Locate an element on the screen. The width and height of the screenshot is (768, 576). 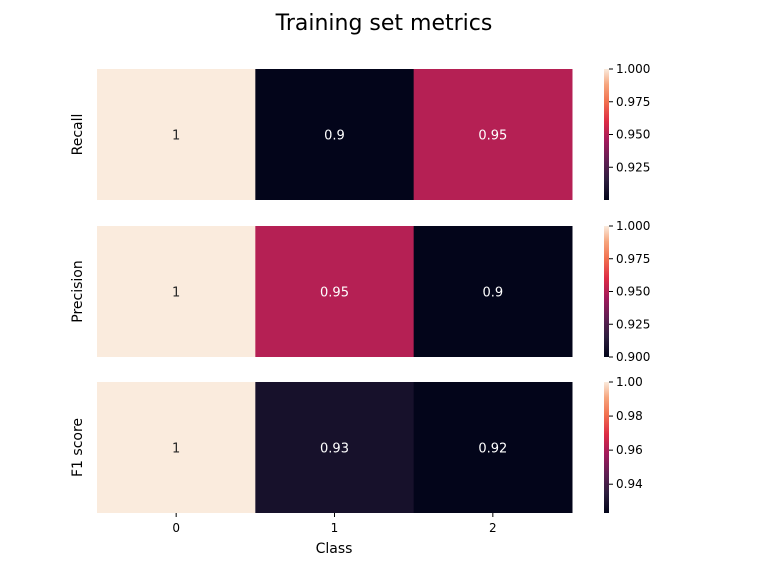
f1-score-colorbar-tick-label: 1.00 is located at coordinates (629, 382).